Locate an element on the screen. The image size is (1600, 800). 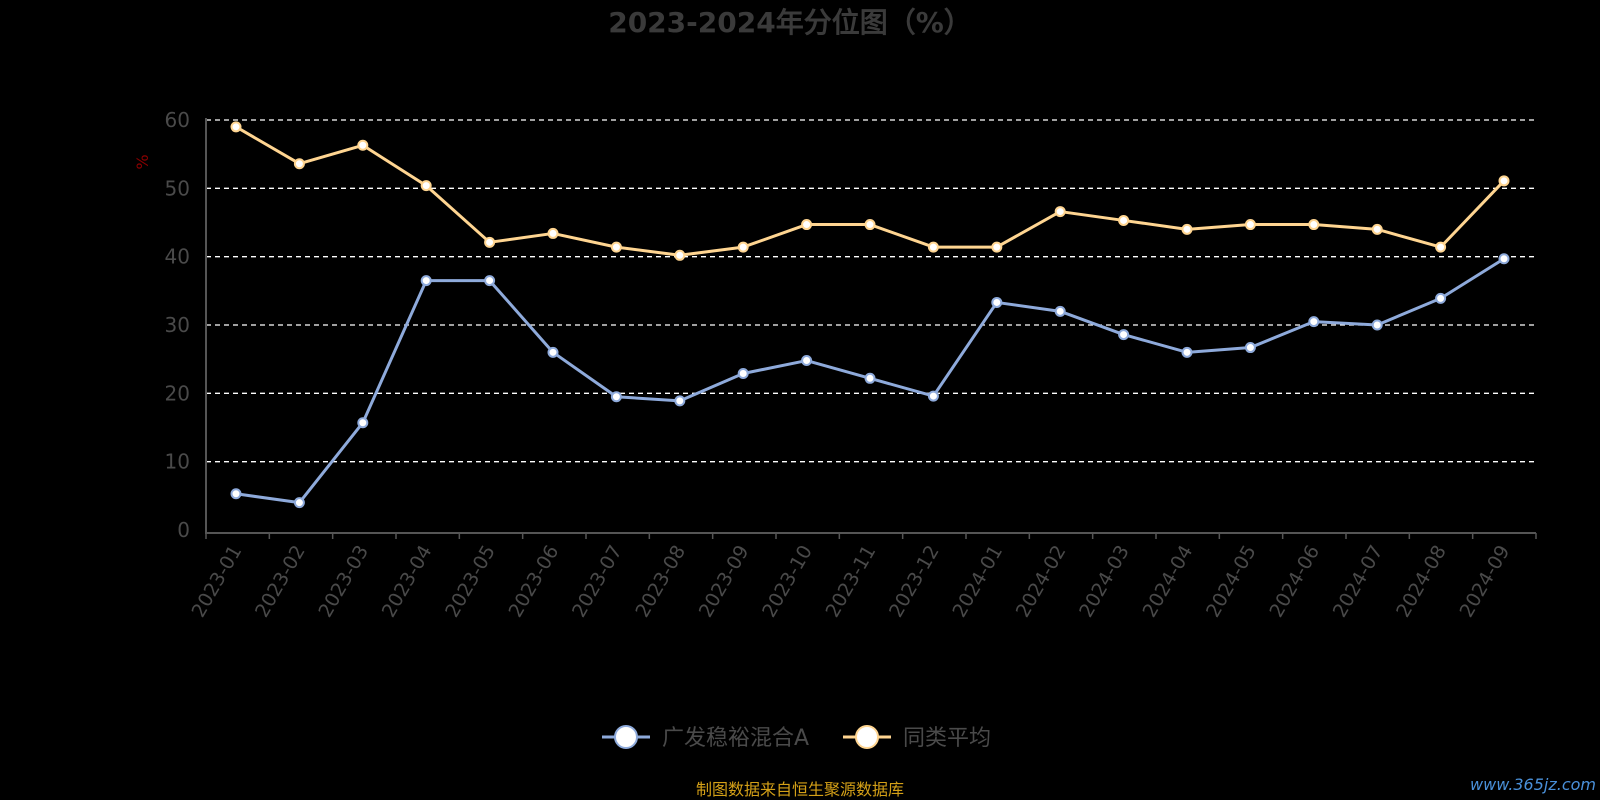
y-tick-label: 10 is located at coordinates (177, 462).